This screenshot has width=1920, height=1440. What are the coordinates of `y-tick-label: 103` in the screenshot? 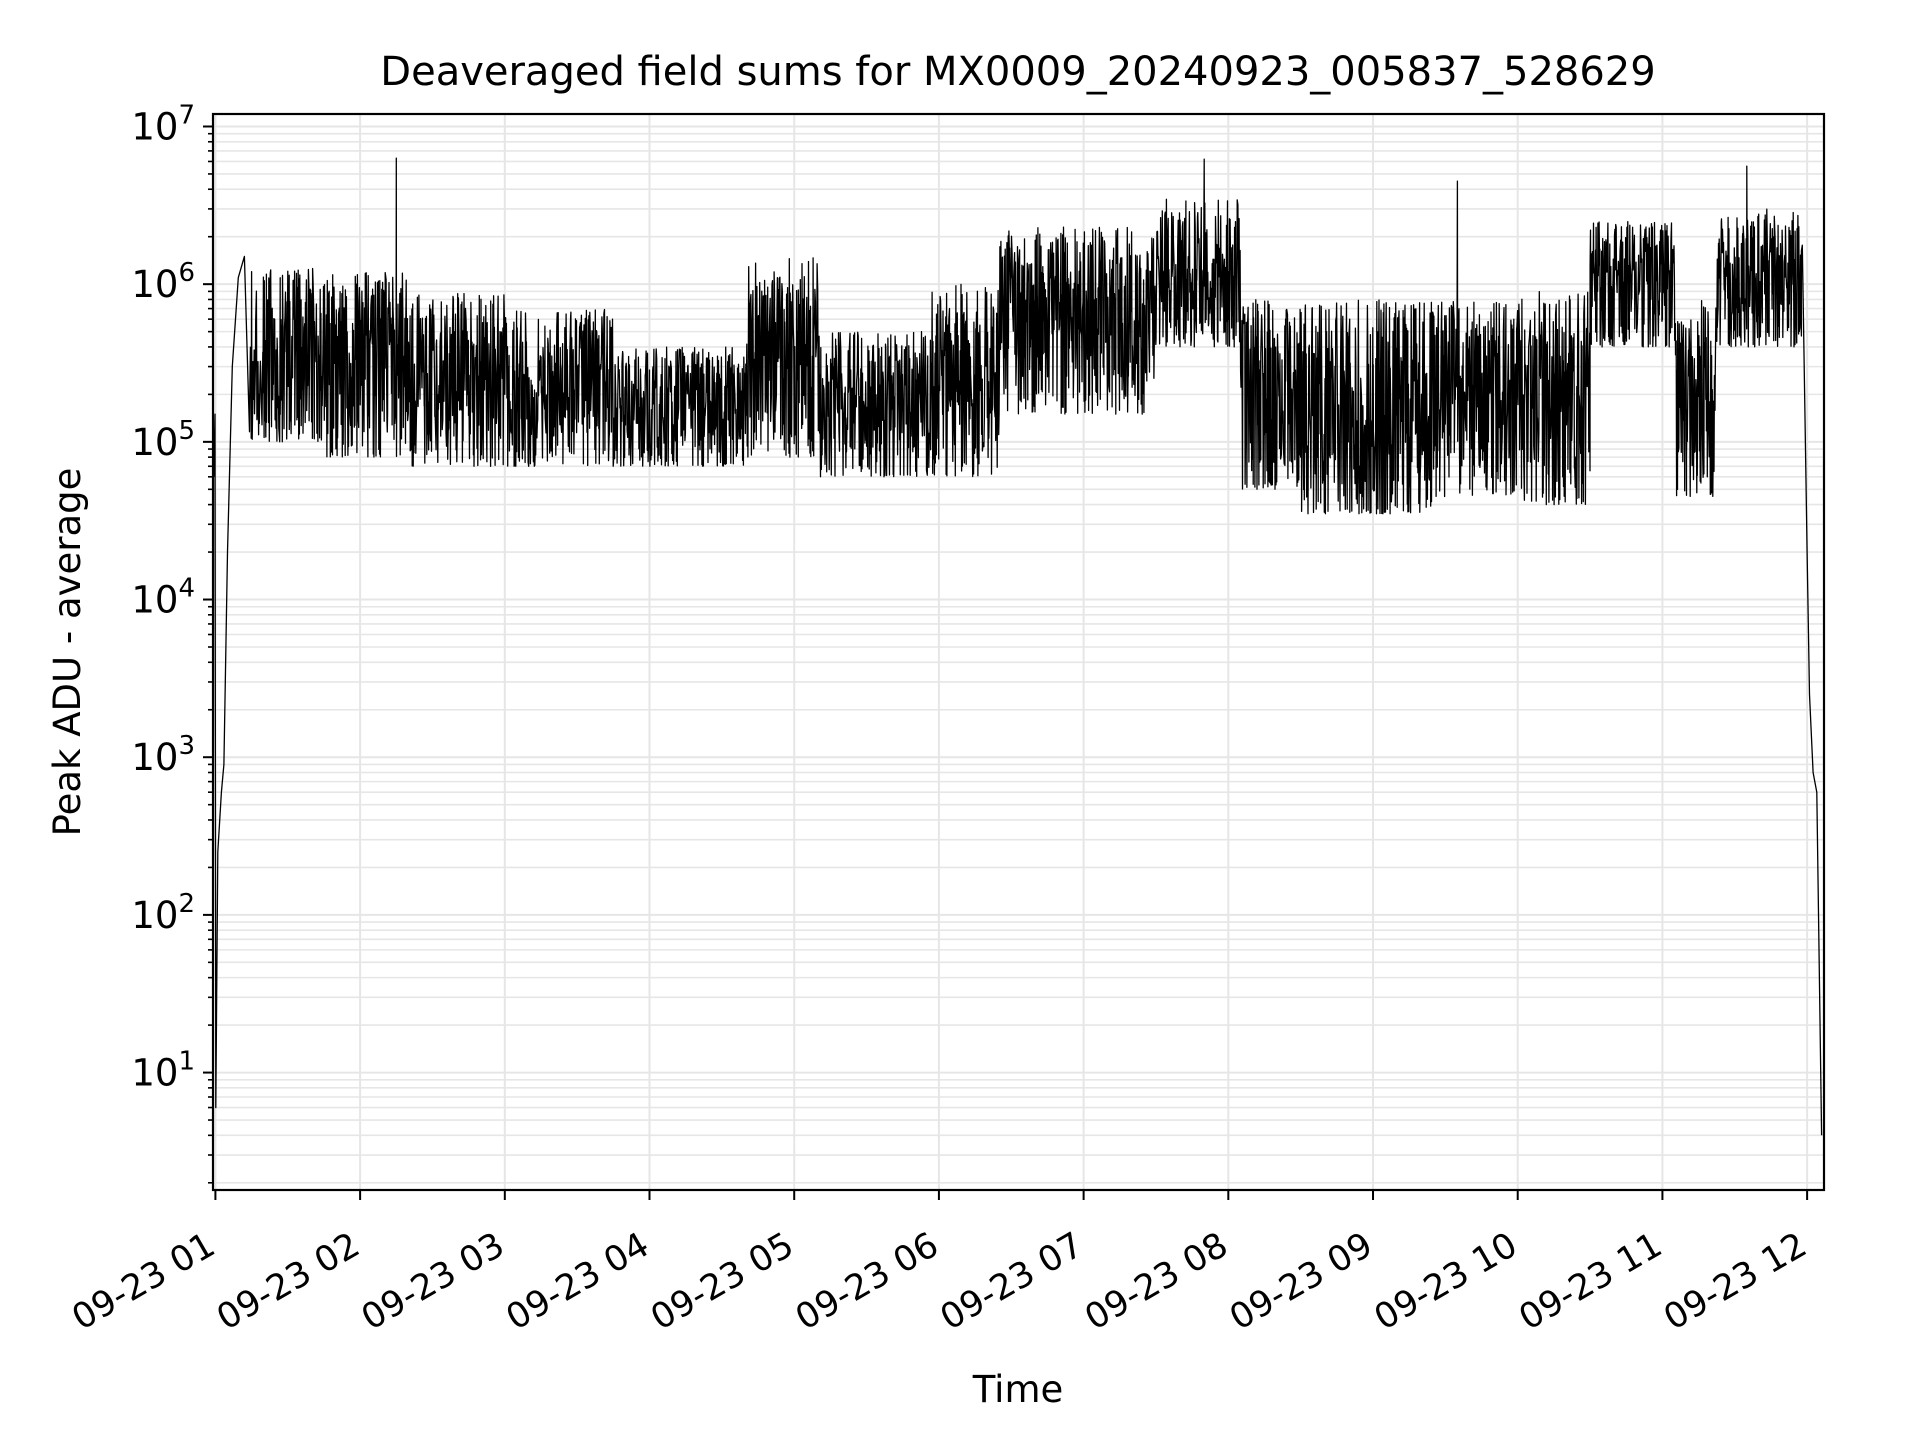 It's located at (163, 755).